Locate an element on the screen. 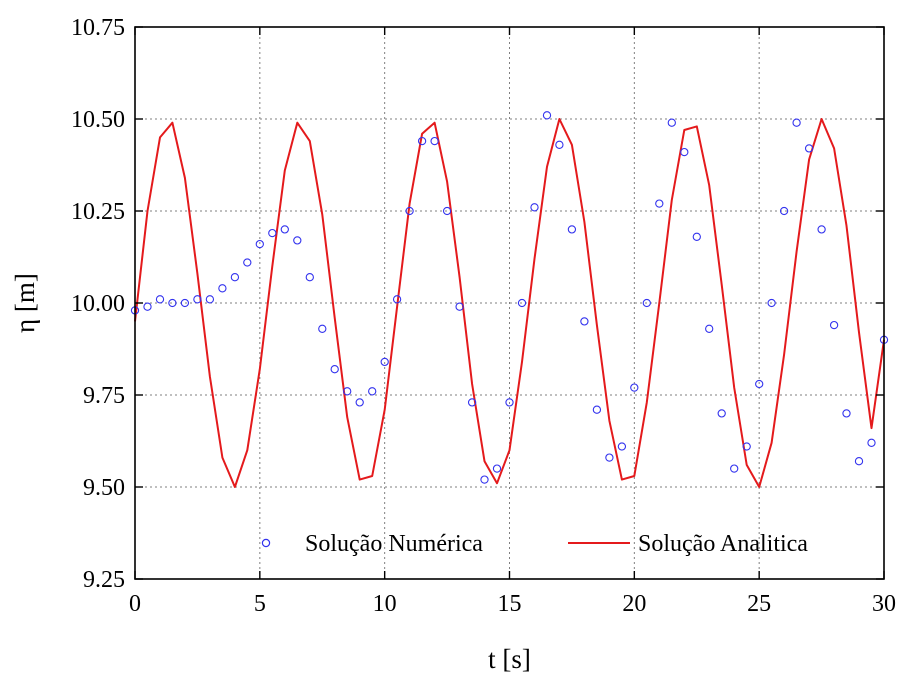  y-tick-label: 10.00 is located at coordinates (98, 304).